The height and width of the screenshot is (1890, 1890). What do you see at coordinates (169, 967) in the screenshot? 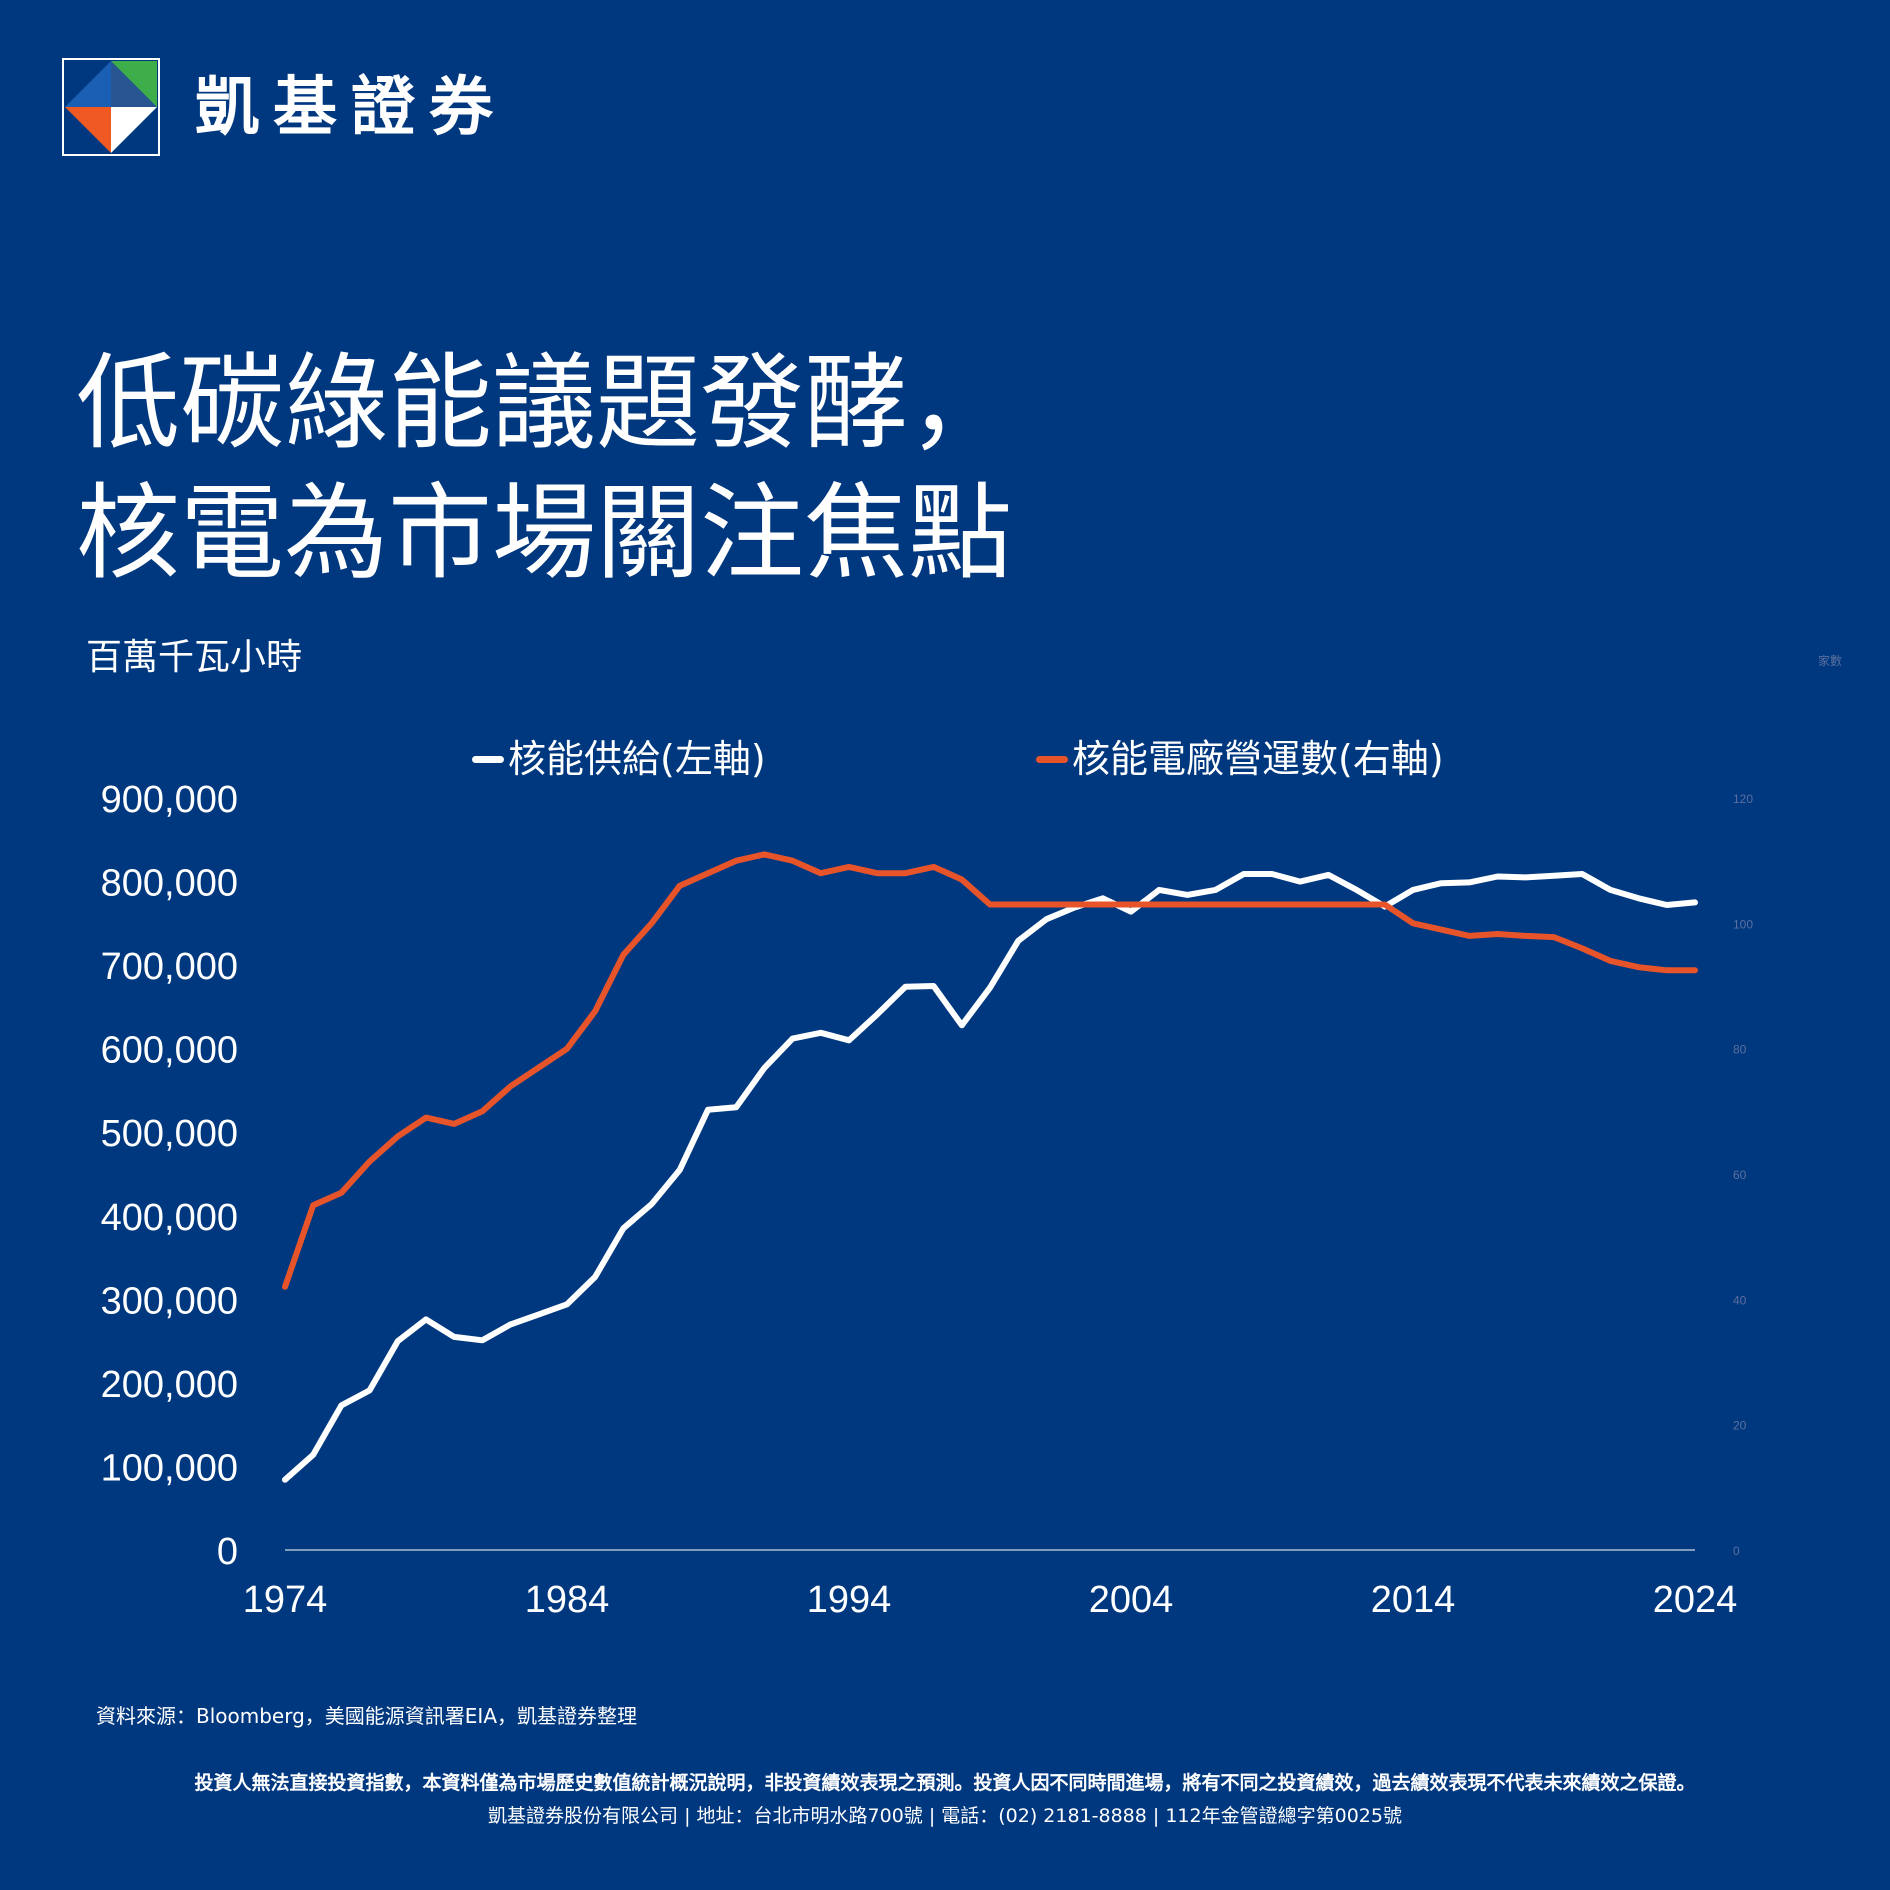
I see `y-left-tick-label: 700,000` at bounding box center [169, 967].